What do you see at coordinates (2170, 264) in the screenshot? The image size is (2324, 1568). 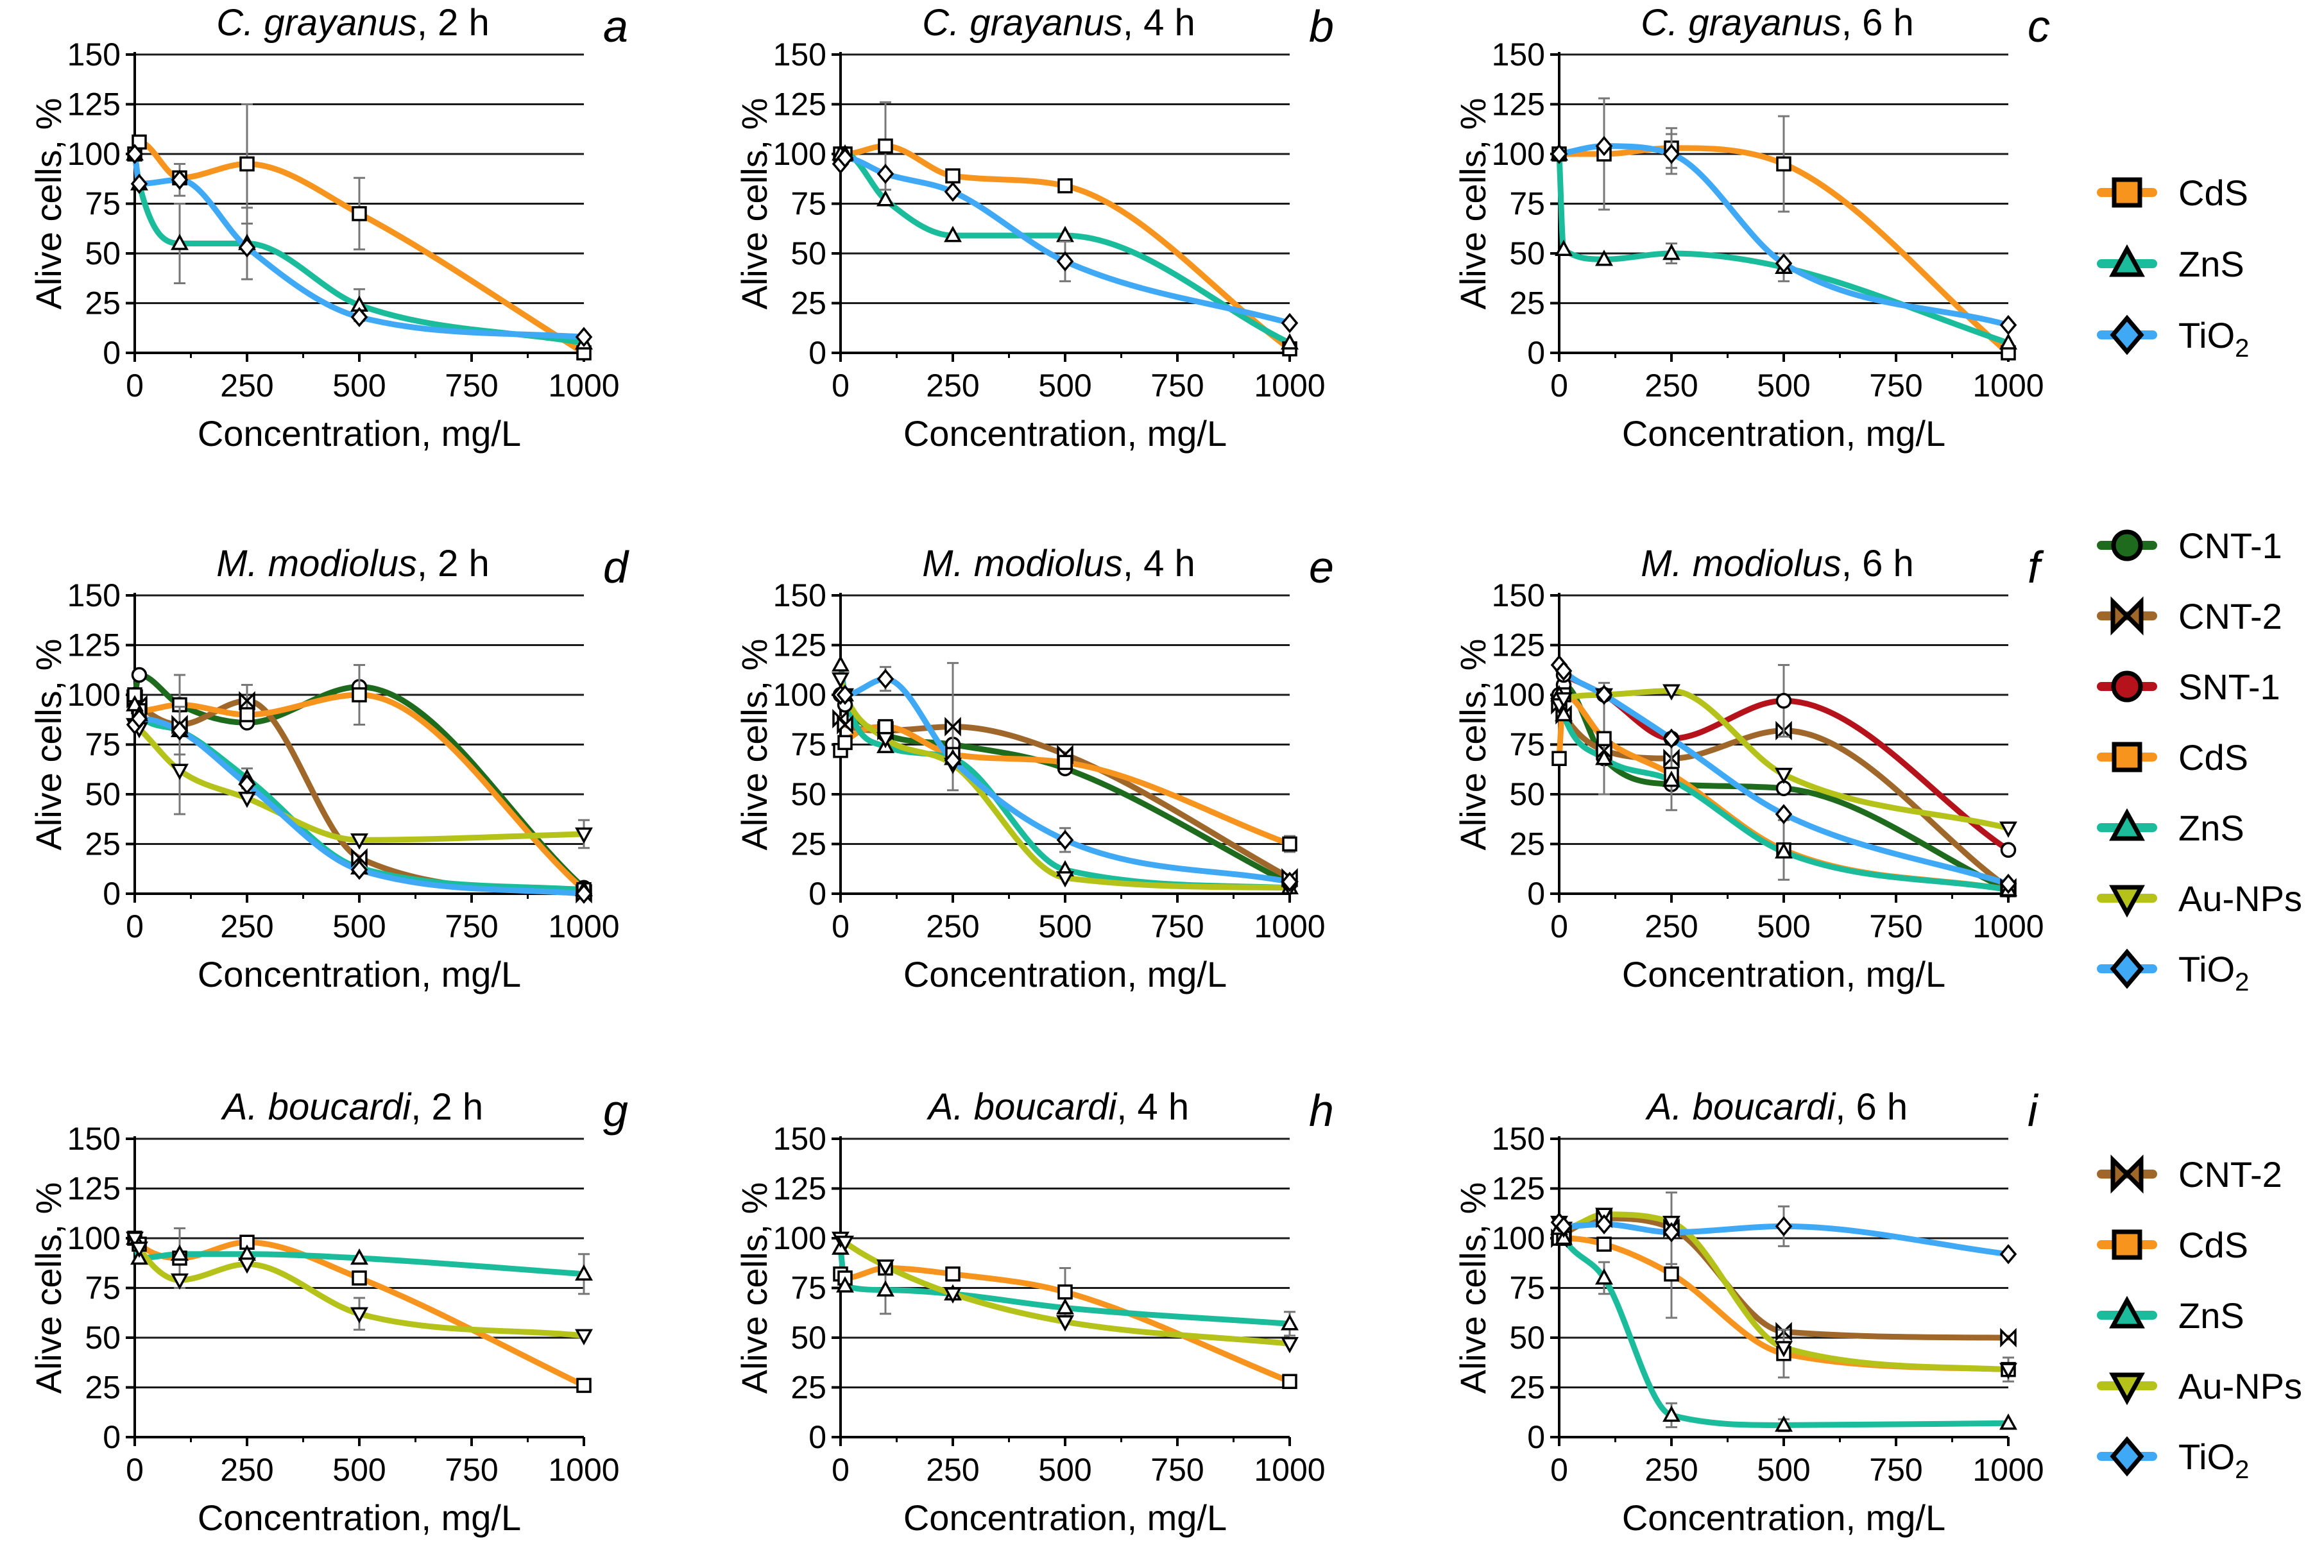 I see `legend-item-ZnS: ZnS` at bounding box center [2170, 264].